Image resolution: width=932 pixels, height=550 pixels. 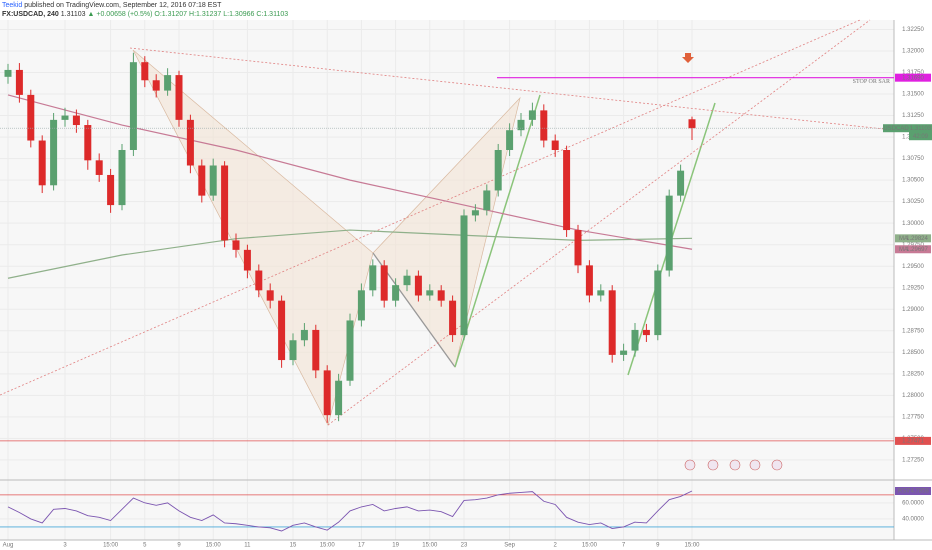 What do you see at coordinates (30, 14) in the screenshot?
I see `symbol: FX:USDCAD, 240` at bounding box center [30, 14].